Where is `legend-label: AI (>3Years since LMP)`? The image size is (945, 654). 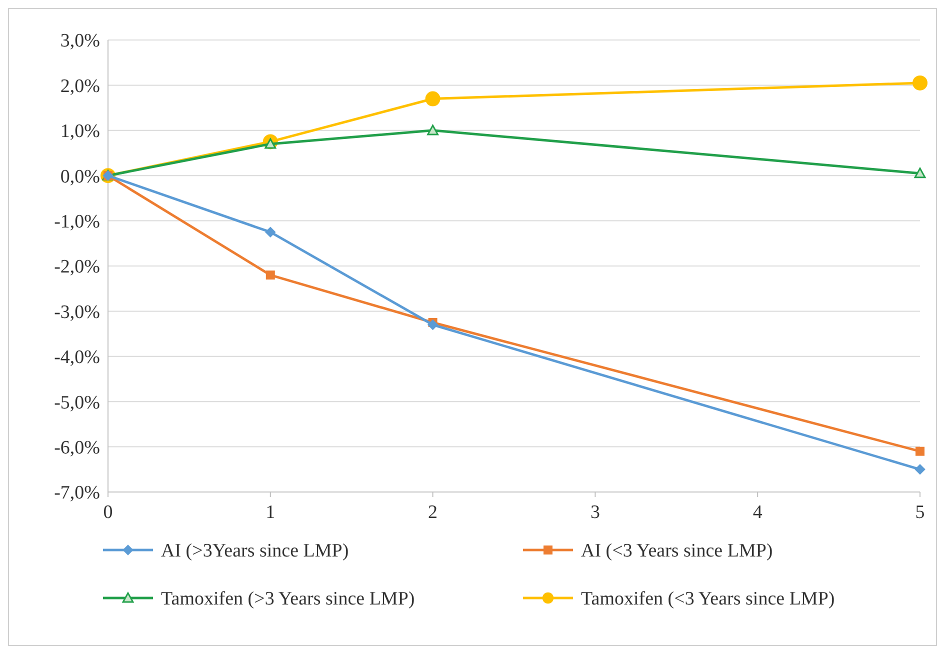 legend-label: AI (>3Years since LMP) is located at coordinates (255, 551).